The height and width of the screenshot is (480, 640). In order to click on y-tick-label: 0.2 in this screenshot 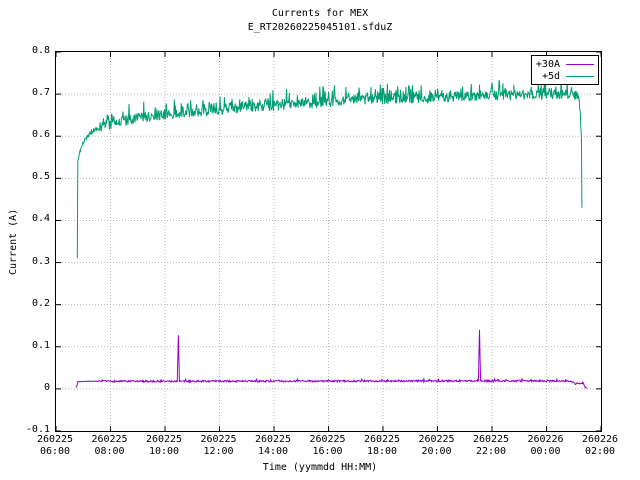, I will do `click(40, 303)`.